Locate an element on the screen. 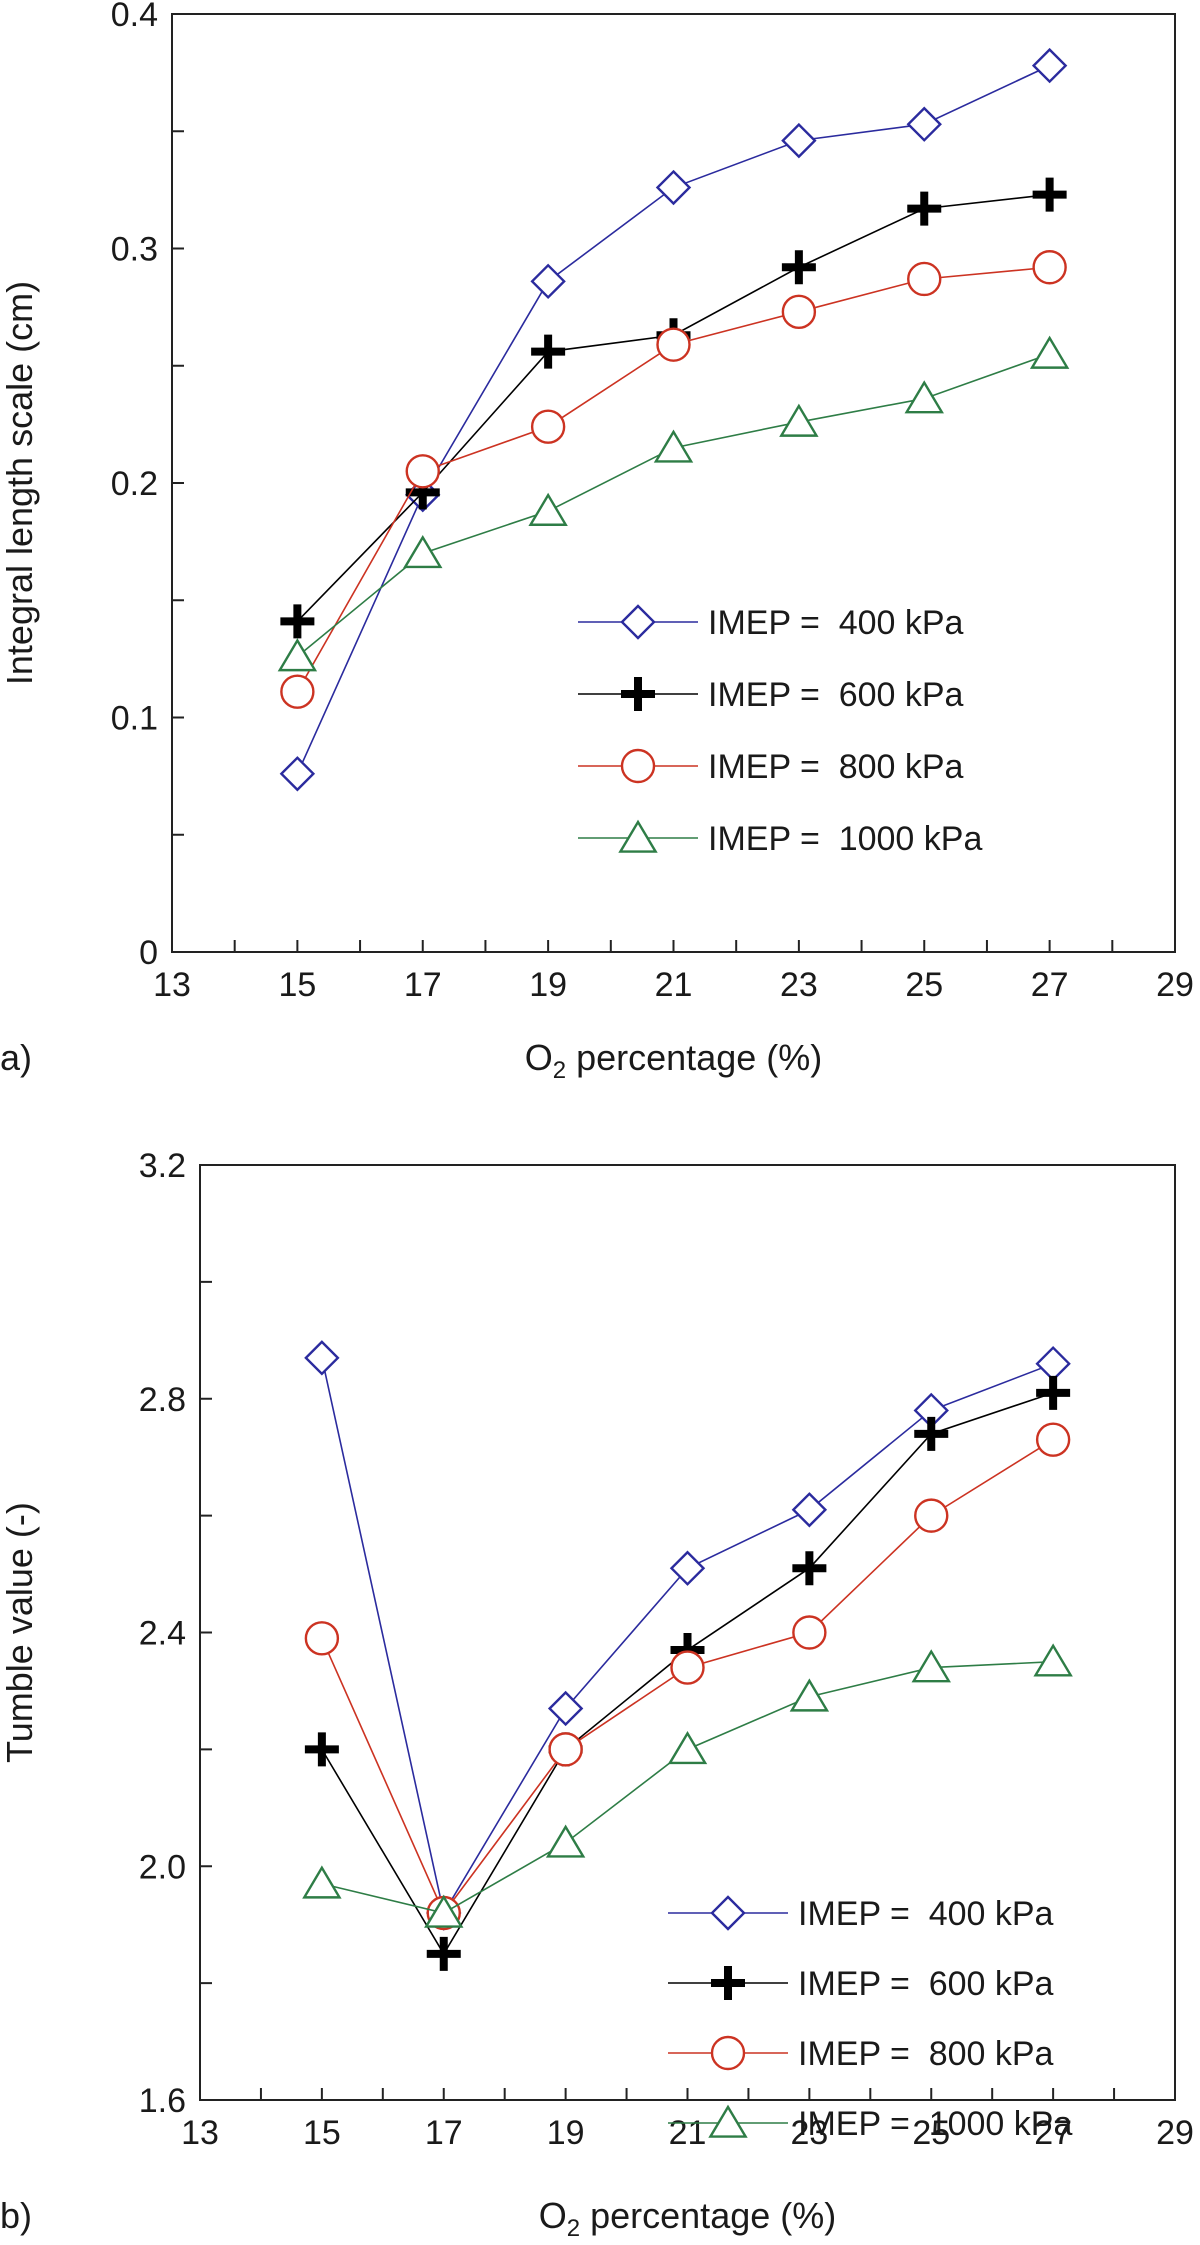 The image size is (1200, 2245). y-tick-label: 0.4 is located at coordinates (134, 17).